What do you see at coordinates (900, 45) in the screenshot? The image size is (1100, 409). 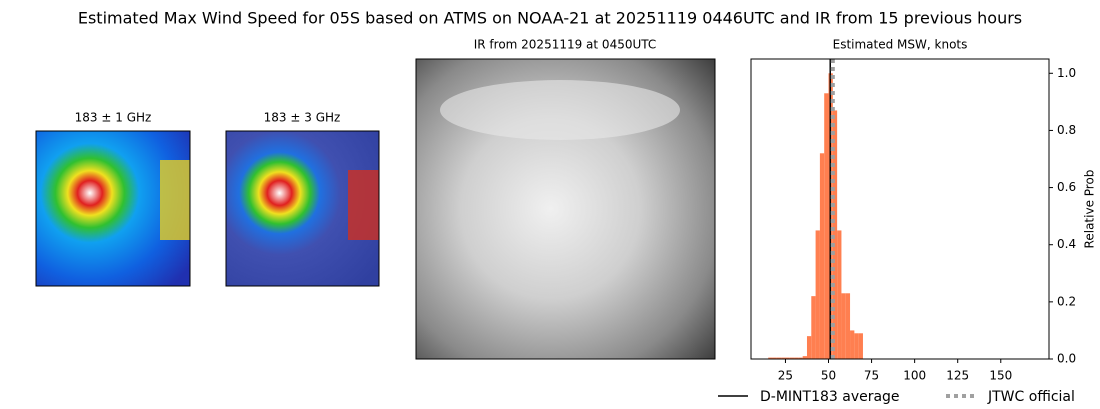 I see `chart-title: Estimated MSW, knots` at bounding box center [900, 45].